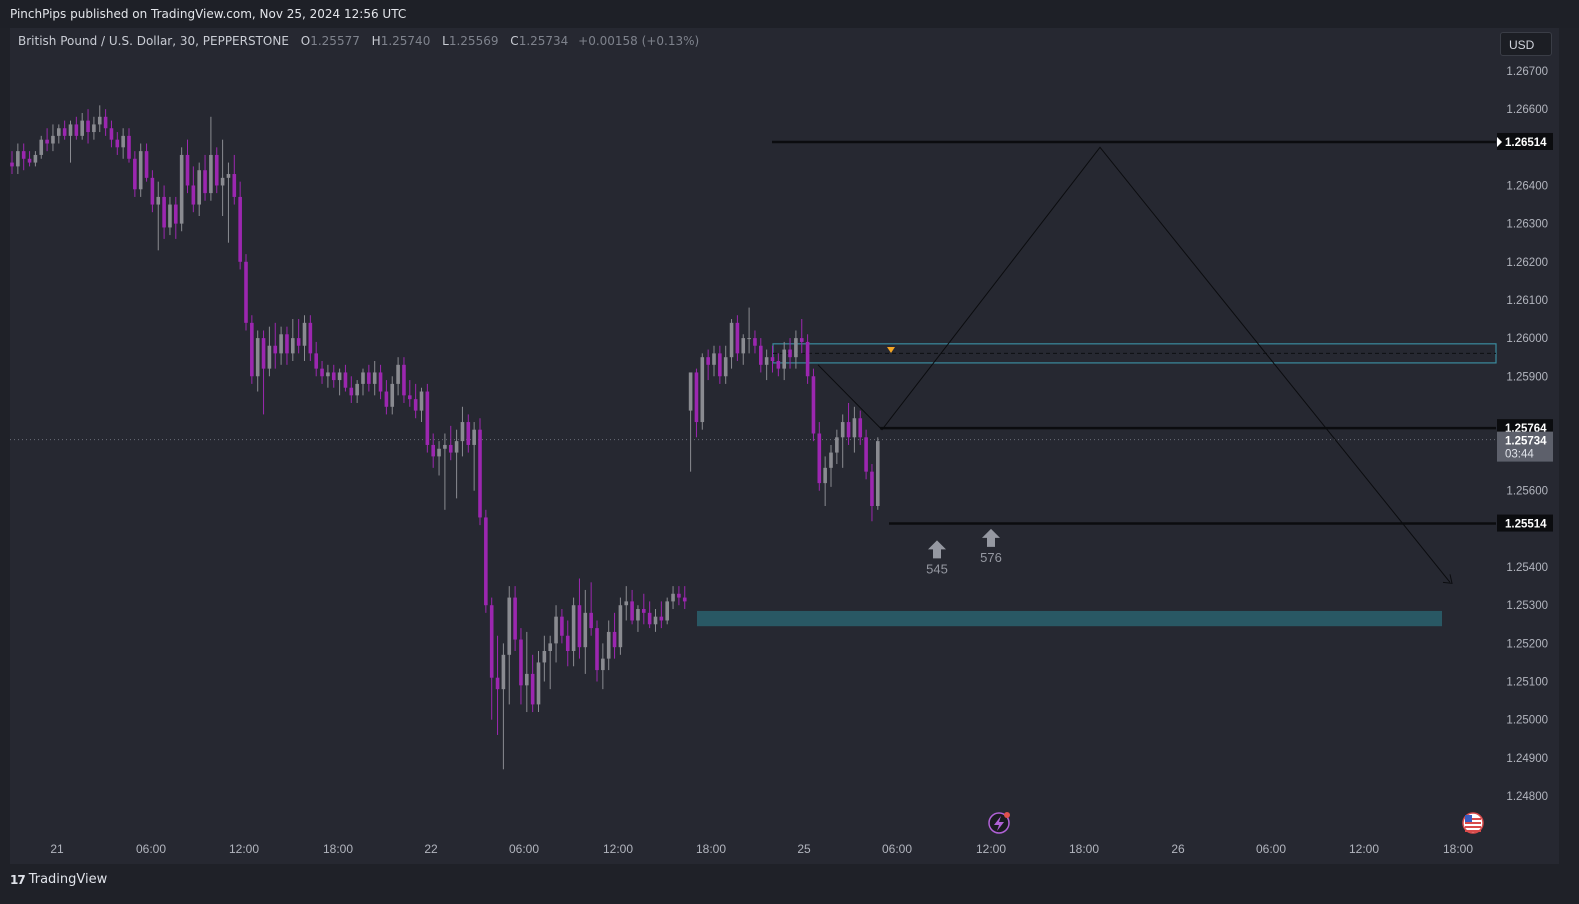  Describe the element at coordinates (1527, 568) in the screenshot. I see `y-tick-label: 1.25400` at that location.